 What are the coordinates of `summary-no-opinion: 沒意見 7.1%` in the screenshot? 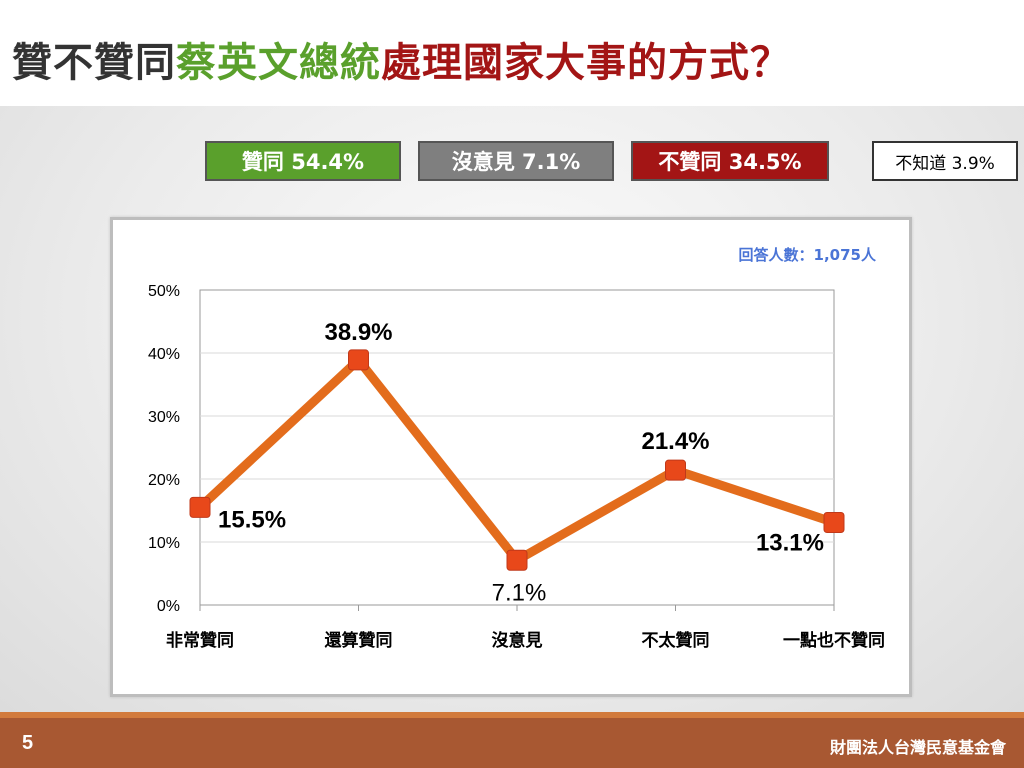 It's located at (516, 161).